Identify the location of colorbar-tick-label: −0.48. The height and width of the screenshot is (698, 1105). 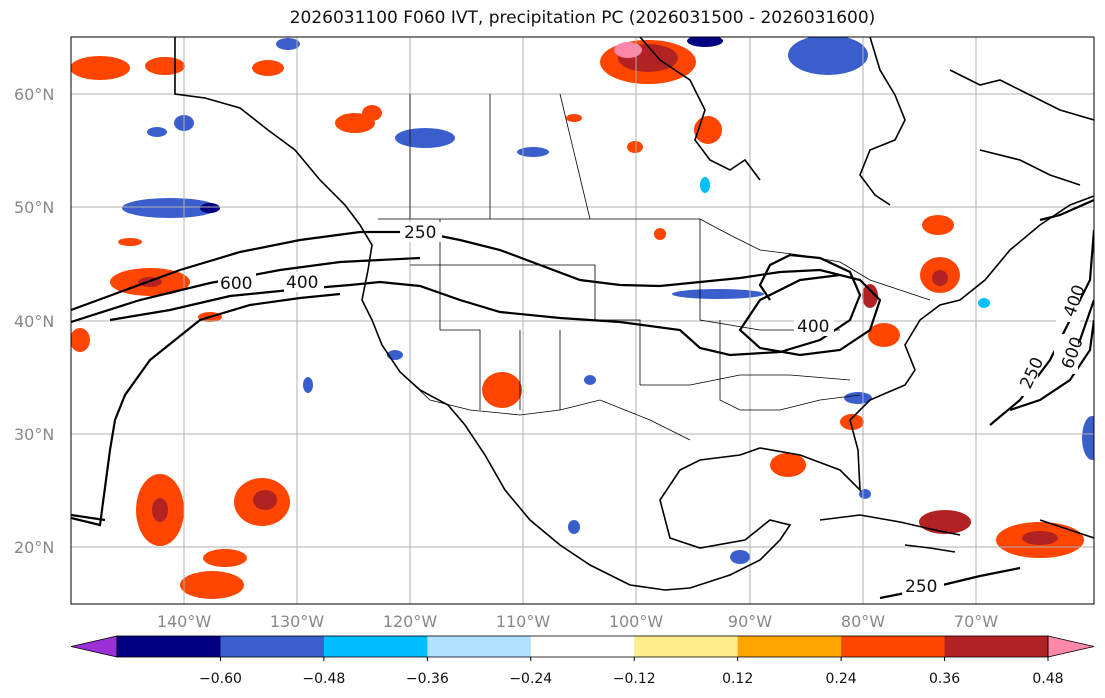
(323, 679).